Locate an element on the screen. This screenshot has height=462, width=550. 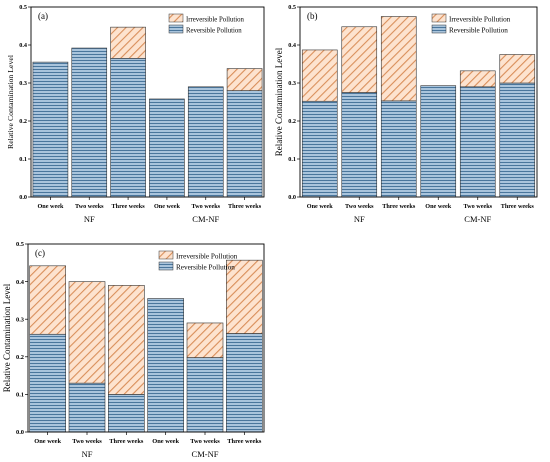
panel-label: (c) is located at coordinates (40, 253).